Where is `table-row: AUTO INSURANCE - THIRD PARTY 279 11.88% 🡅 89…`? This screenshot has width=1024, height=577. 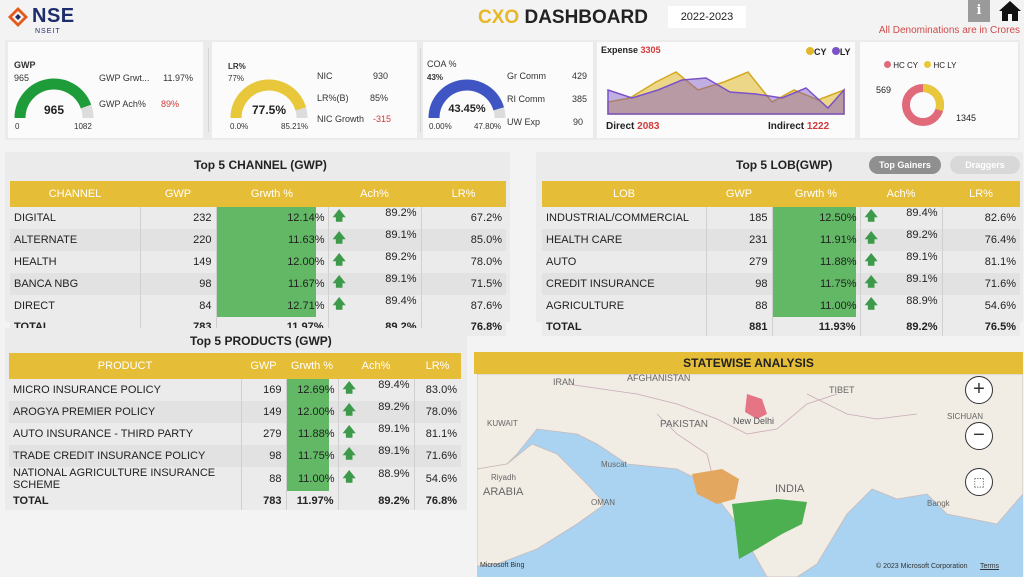 table-row: AUTO INSURANCE - THIRD PARTY 279 11.88% 🡅 89… is located at coordinates (235, 434).